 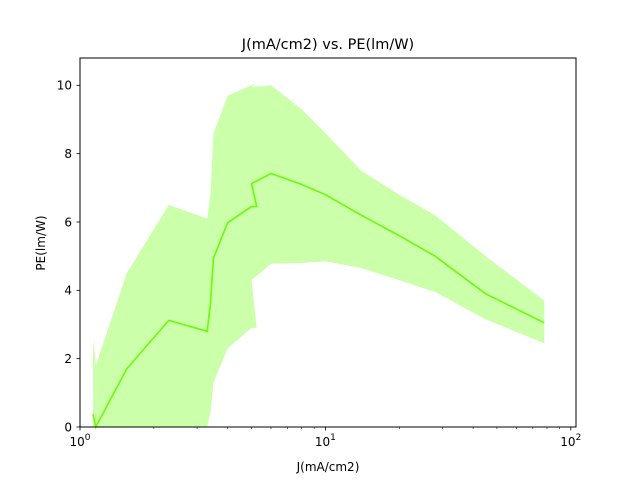 I want to click on y-tick-label: 0, so click(x=68, y=427).